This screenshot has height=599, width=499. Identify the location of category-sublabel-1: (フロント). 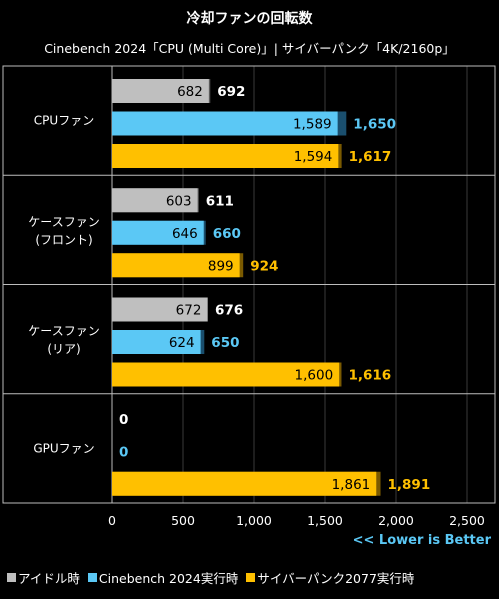
(63, 240).